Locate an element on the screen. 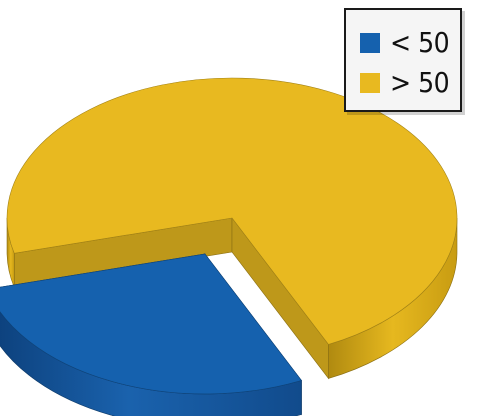 The image size is (480, 416). legend-item-lt50: < 50 is located at coordinates (405, 43).